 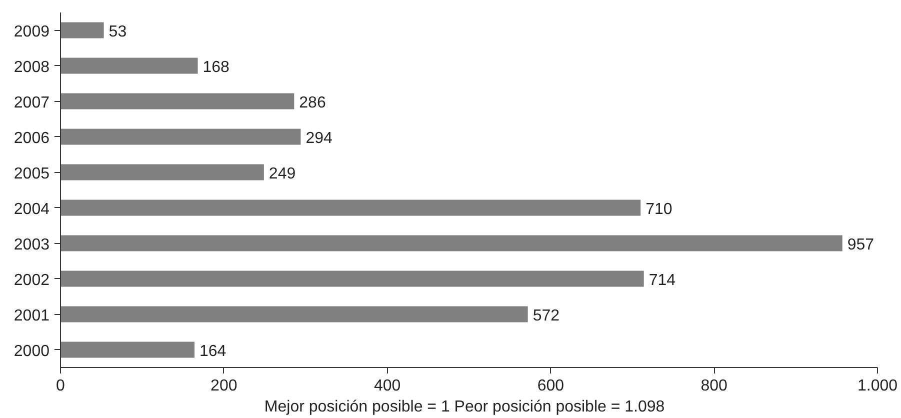 What do you see at coordinates (32, 315) in the screenshot?
I see `y-tick-label: 2001` at bounding box center [32, 315].